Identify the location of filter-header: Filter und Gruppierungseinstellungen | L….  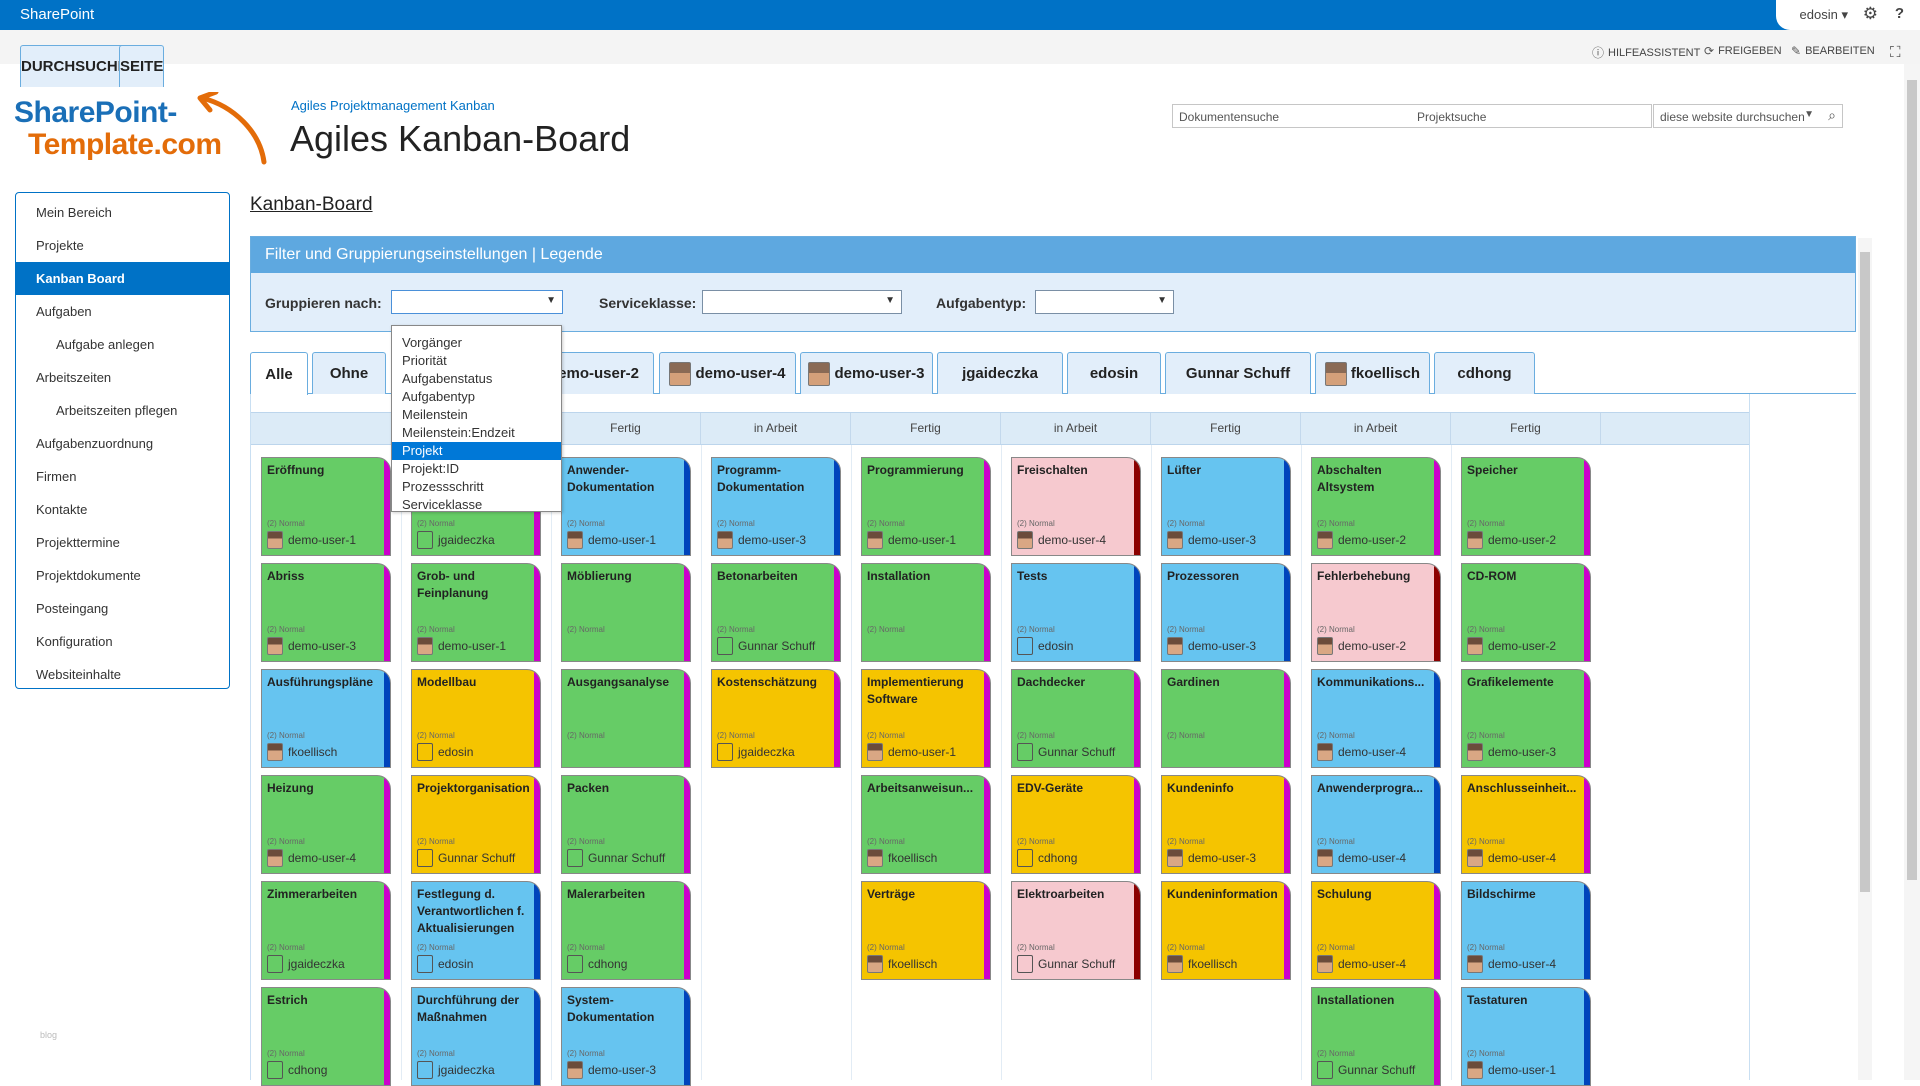
(1053, 255).